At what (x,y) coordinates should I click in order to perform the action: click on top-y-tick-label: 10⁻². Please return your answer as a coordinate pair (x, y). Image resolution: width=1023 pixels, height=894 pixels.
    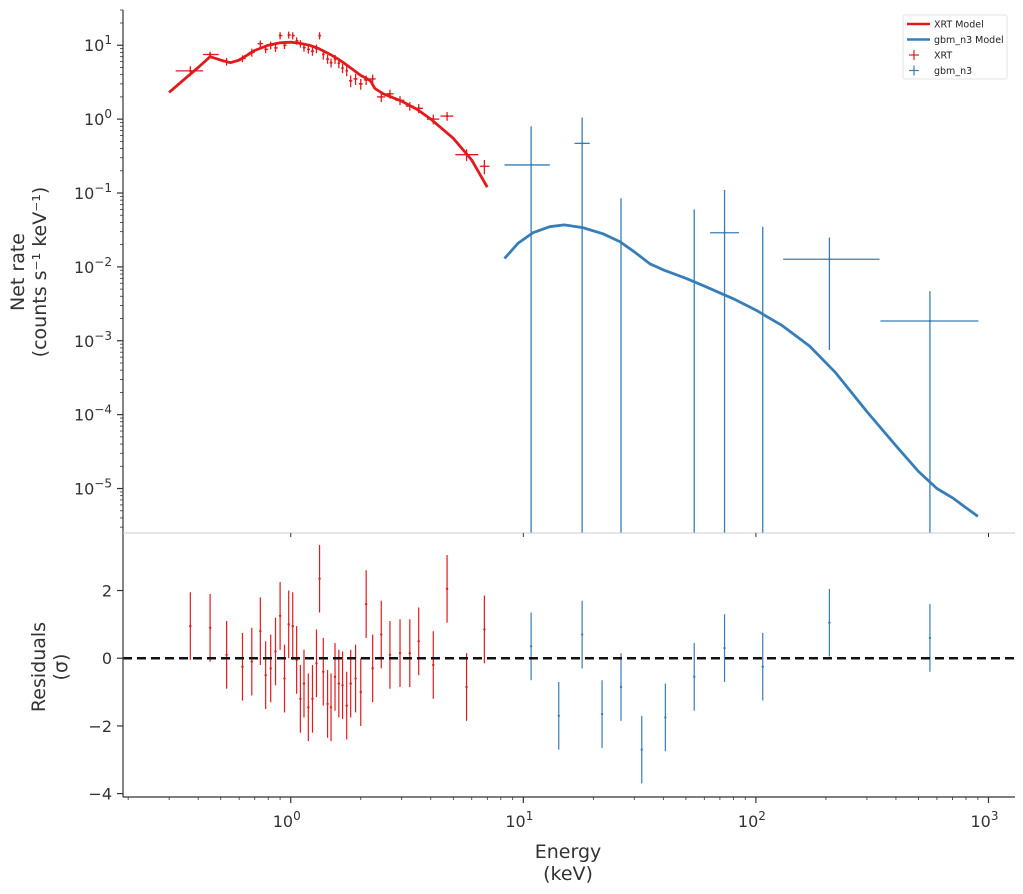
    Looking at the image, I should click on (93, 266).